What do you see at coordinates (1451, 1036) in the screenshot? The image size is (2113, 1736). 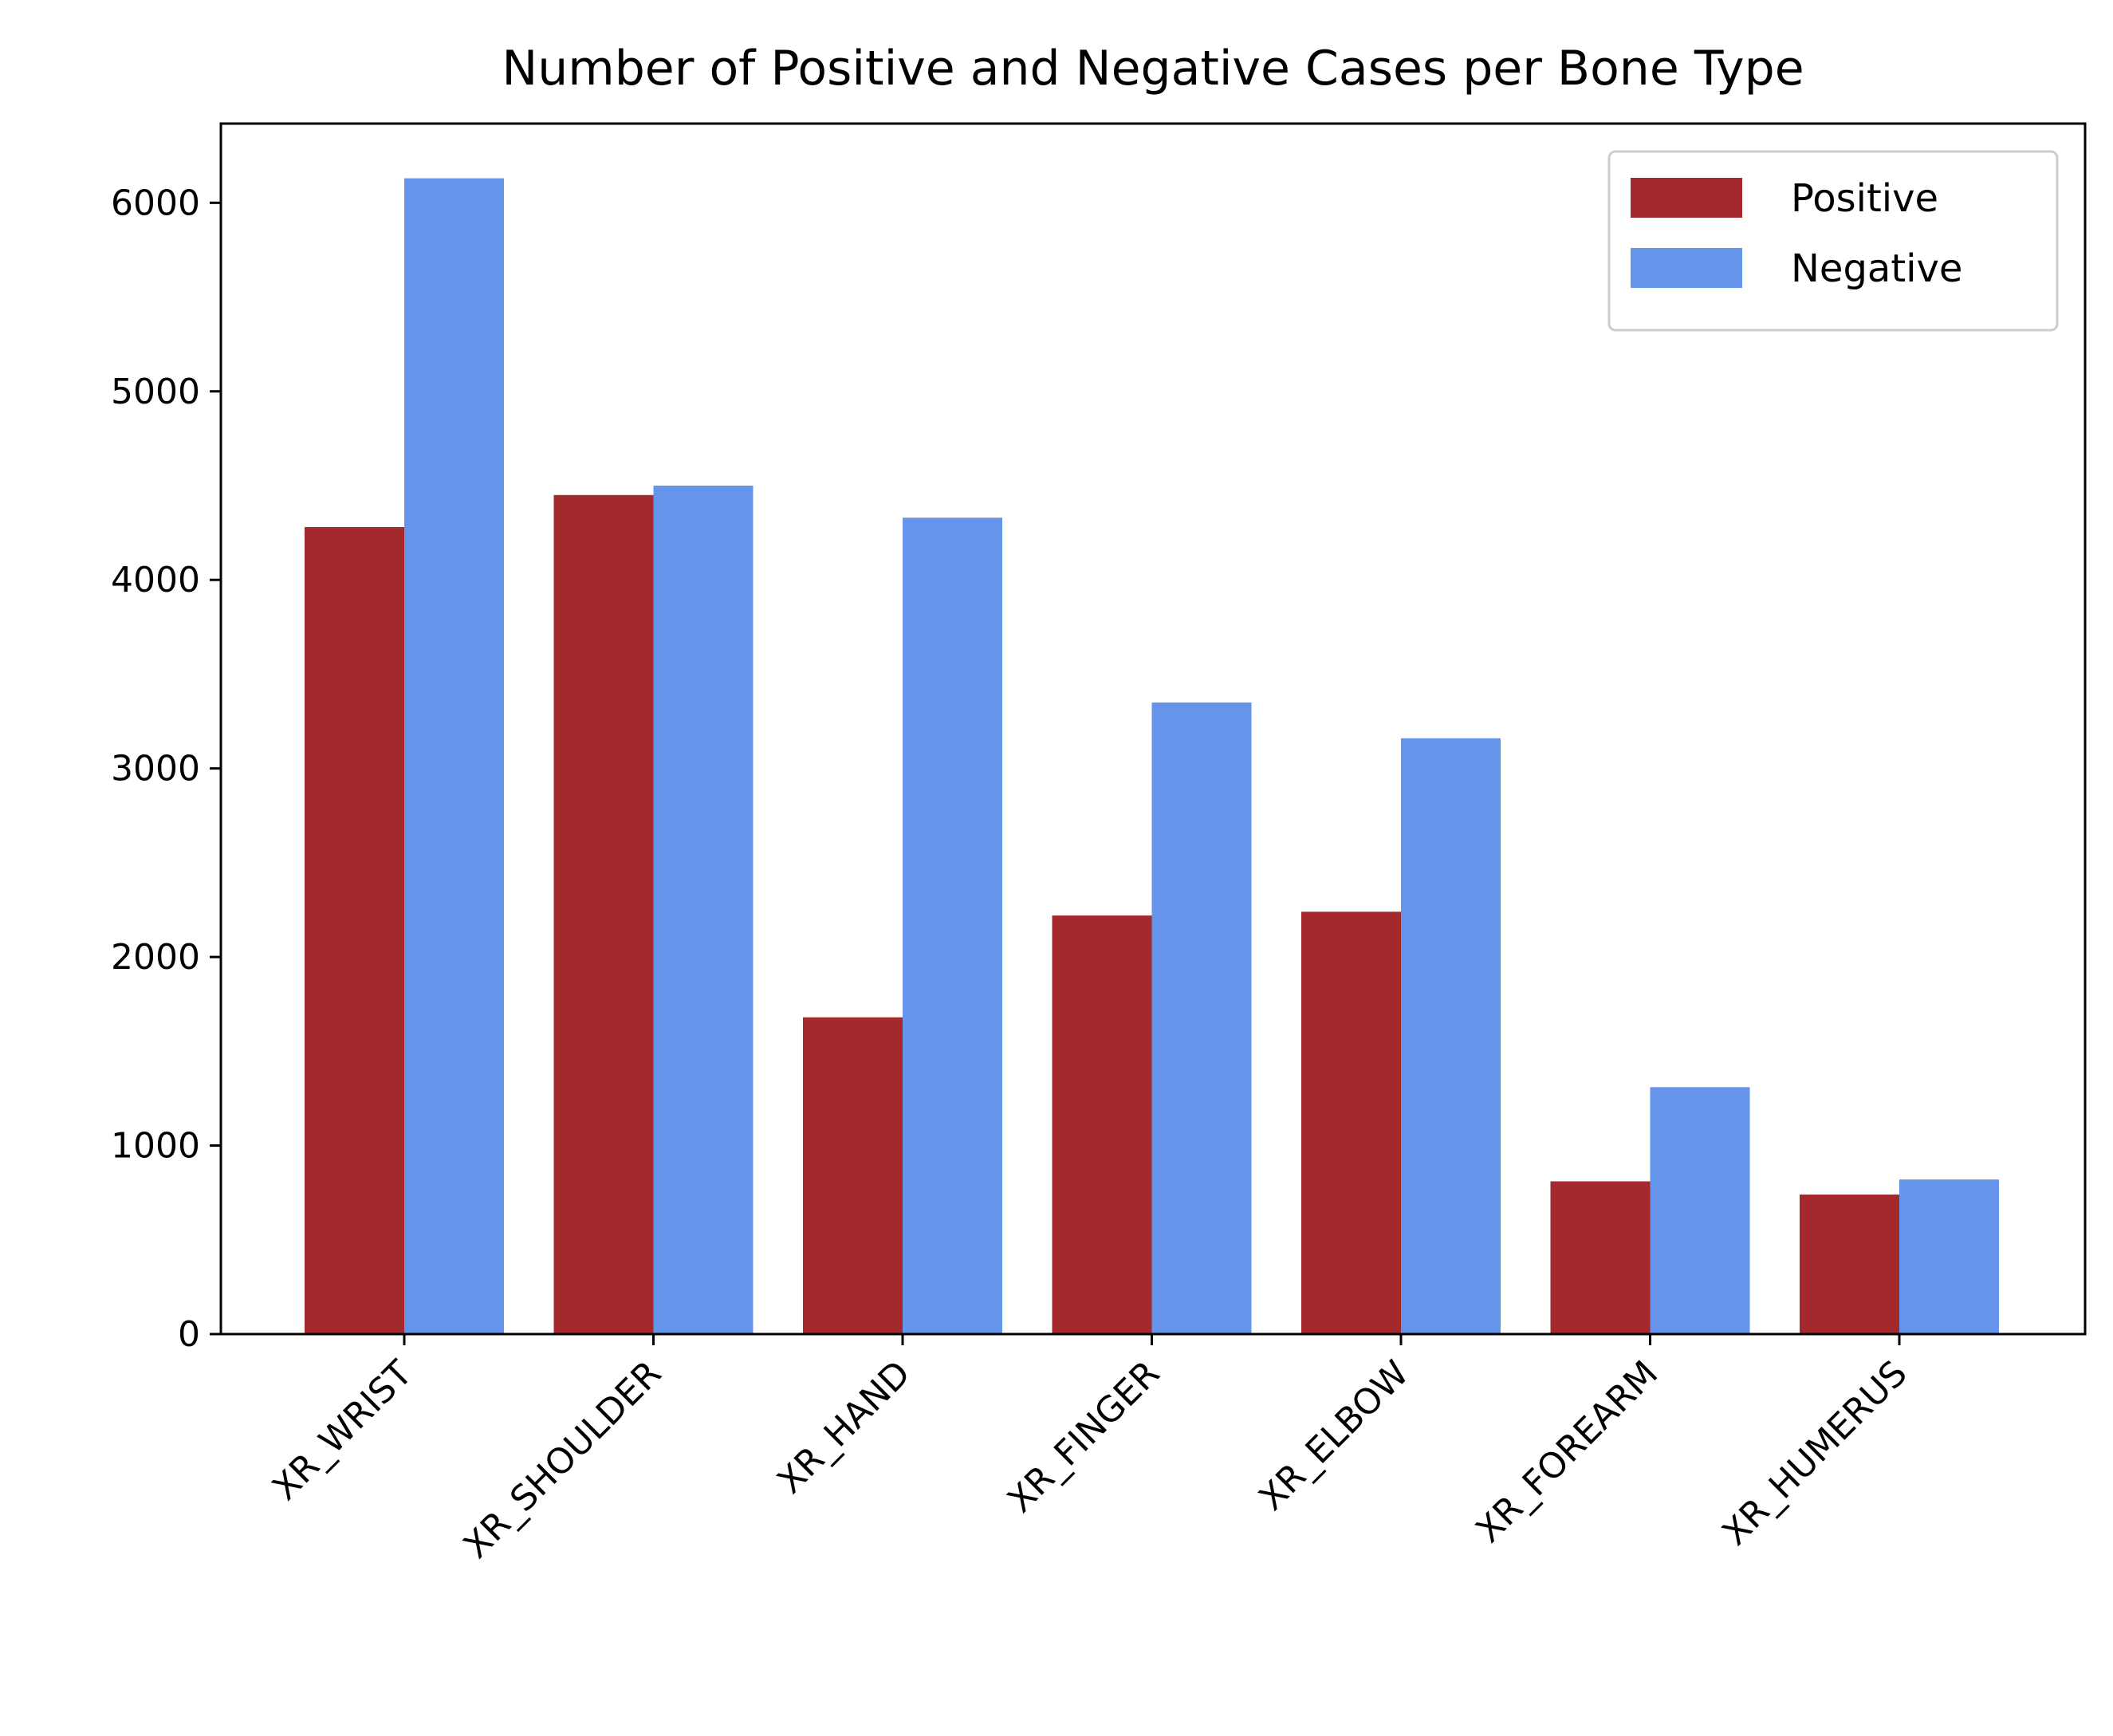 I see `bar-negative-xr-elbow` at bounding box center [1451, 1036].